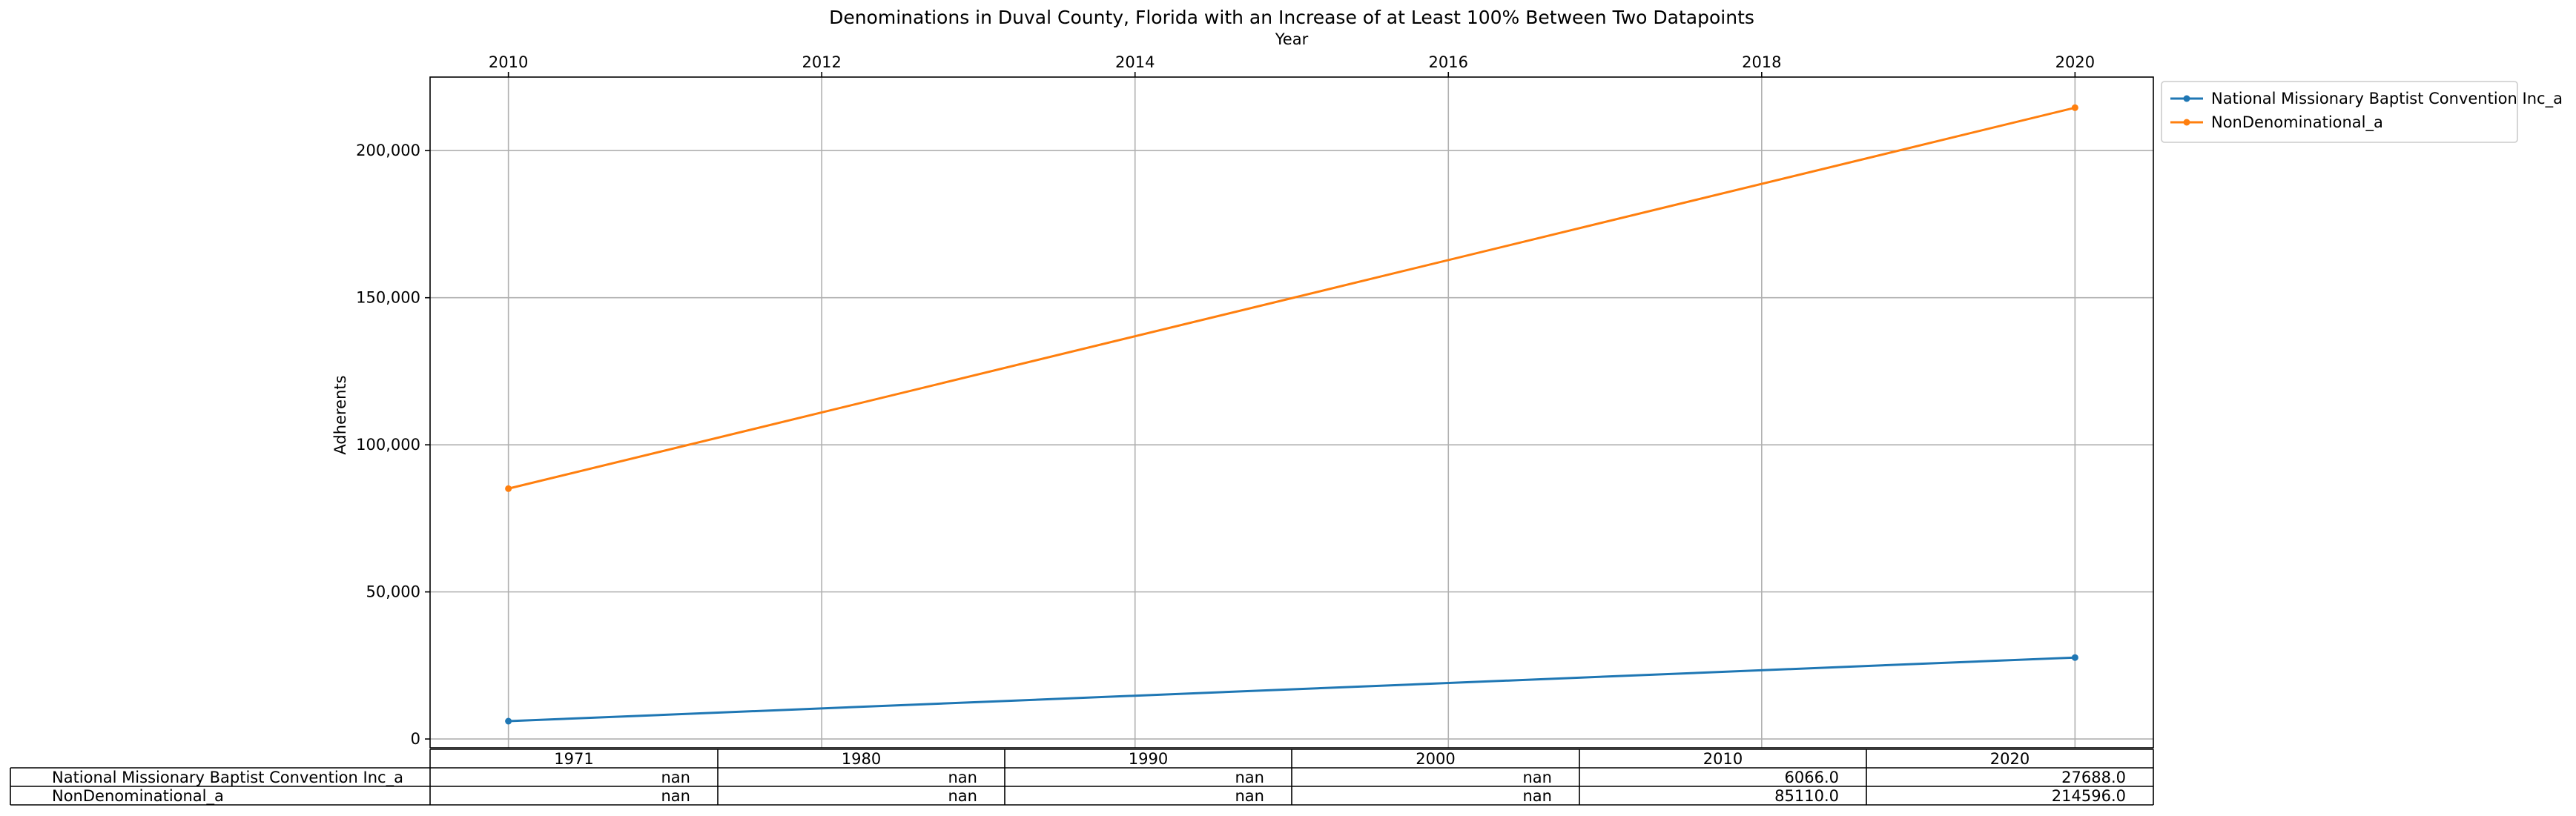 The height and width of the screenshot is (816, 2576). Describe the element at coordinates (1135, 62) in the screenshot. I see `x-tick-label: 2014` at that location.